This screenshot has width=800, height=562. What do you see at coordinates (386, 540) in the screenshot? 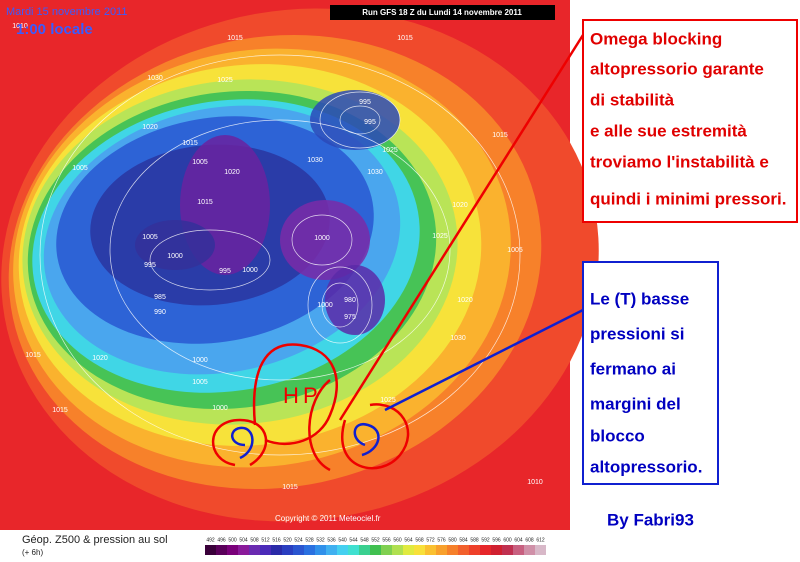
I see `scale-label: 556` at bounding box center [386, 540].